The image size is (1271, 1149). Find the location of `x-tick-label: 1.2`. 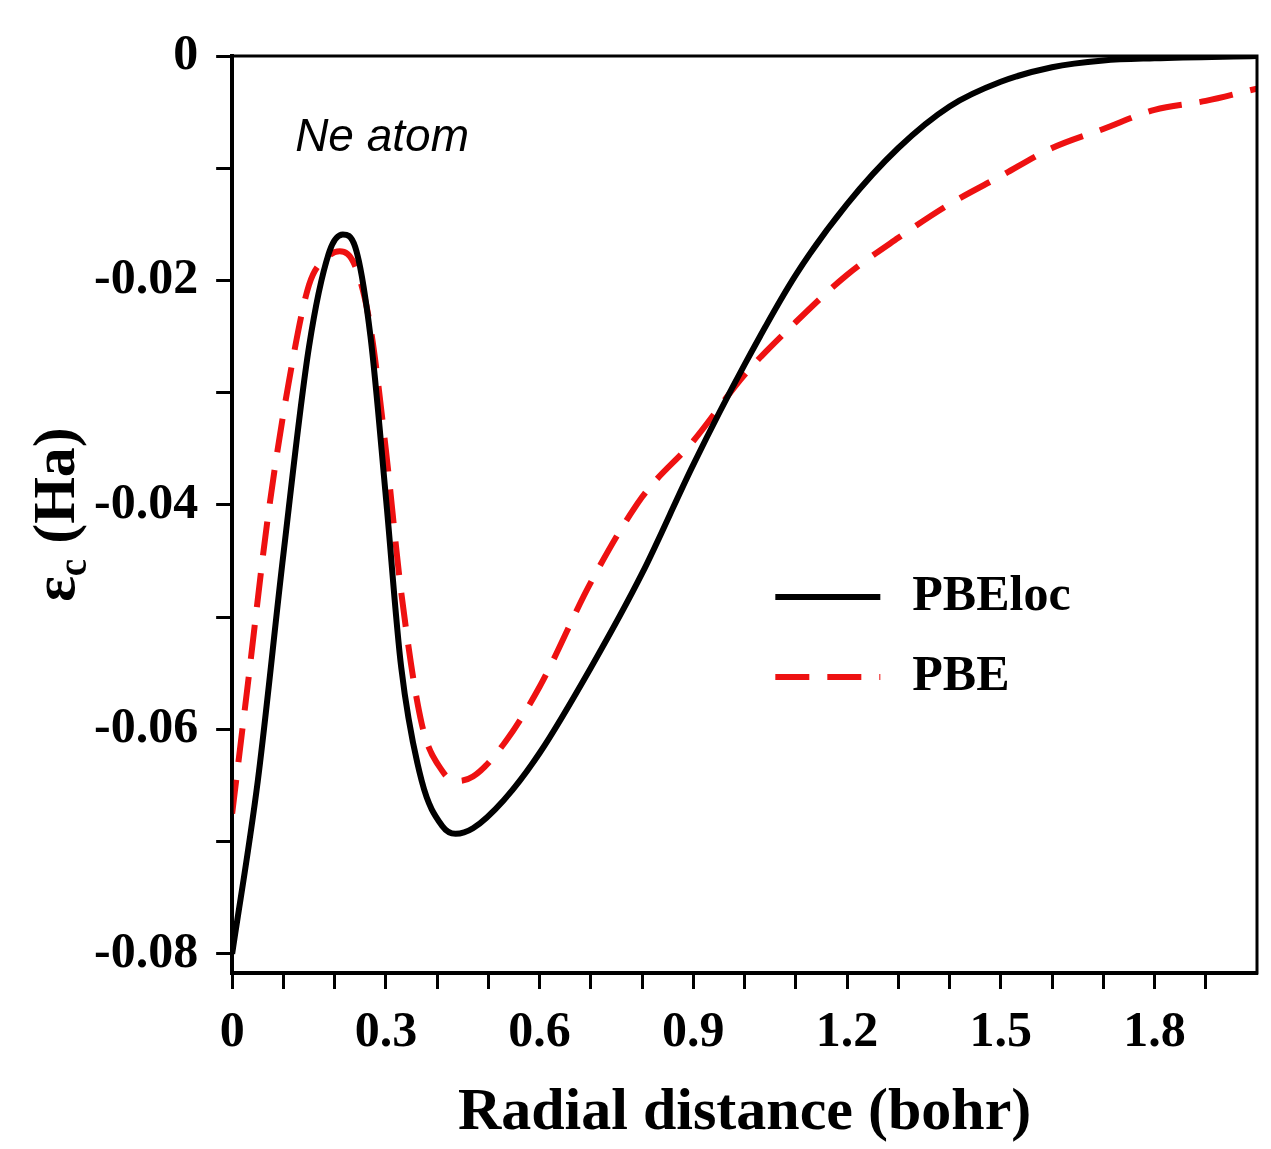

x-tick-label: 1.2 is located at coordinates (847, 1028).